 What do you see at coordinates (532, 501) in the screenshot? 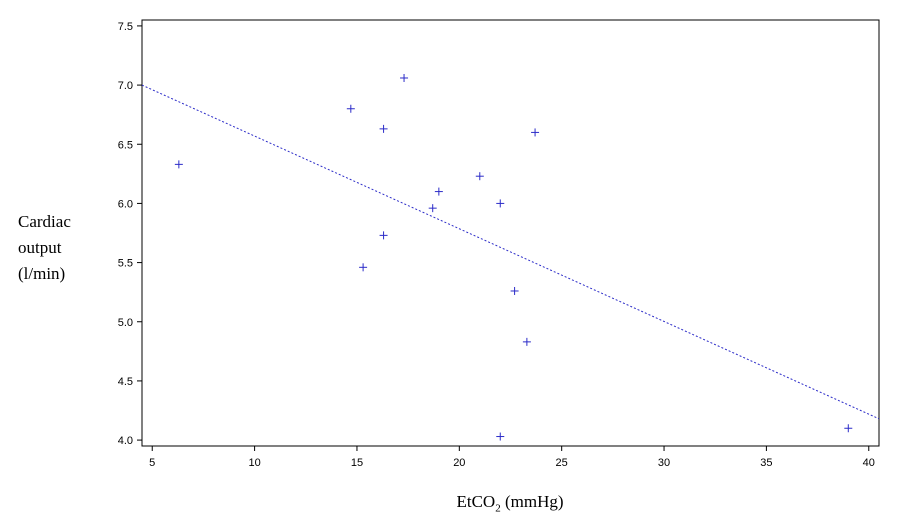
I see `x-axis-label-suffix: (mmHg)` at bounding box center [532, 501].